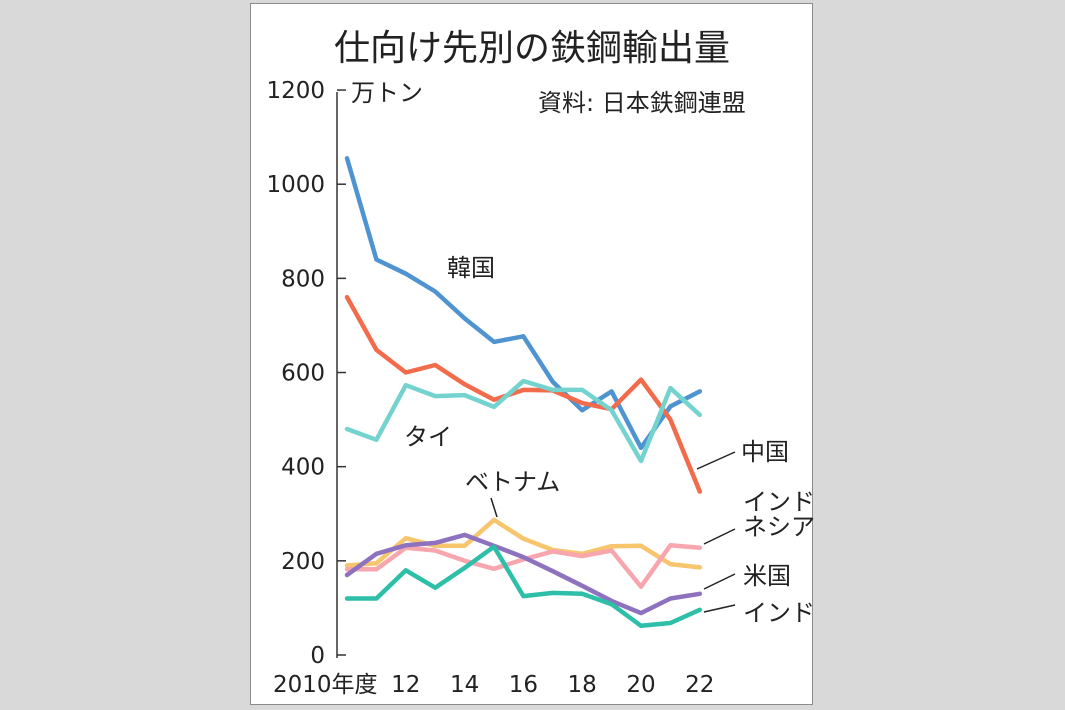  Describe the element at coordinates (471, 268) in the screenshot. I see `label-kankoku: 韓国` at that location.